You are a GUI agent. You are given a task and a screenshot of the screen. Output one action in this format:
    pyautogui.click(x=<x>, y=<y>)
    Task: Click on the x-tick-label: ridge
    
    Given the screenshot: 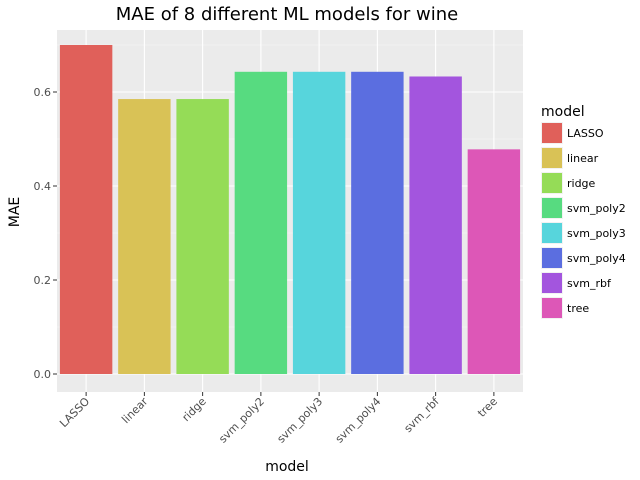 What is the action you would take?
    pyautogui.click(x=194, y=409)
    